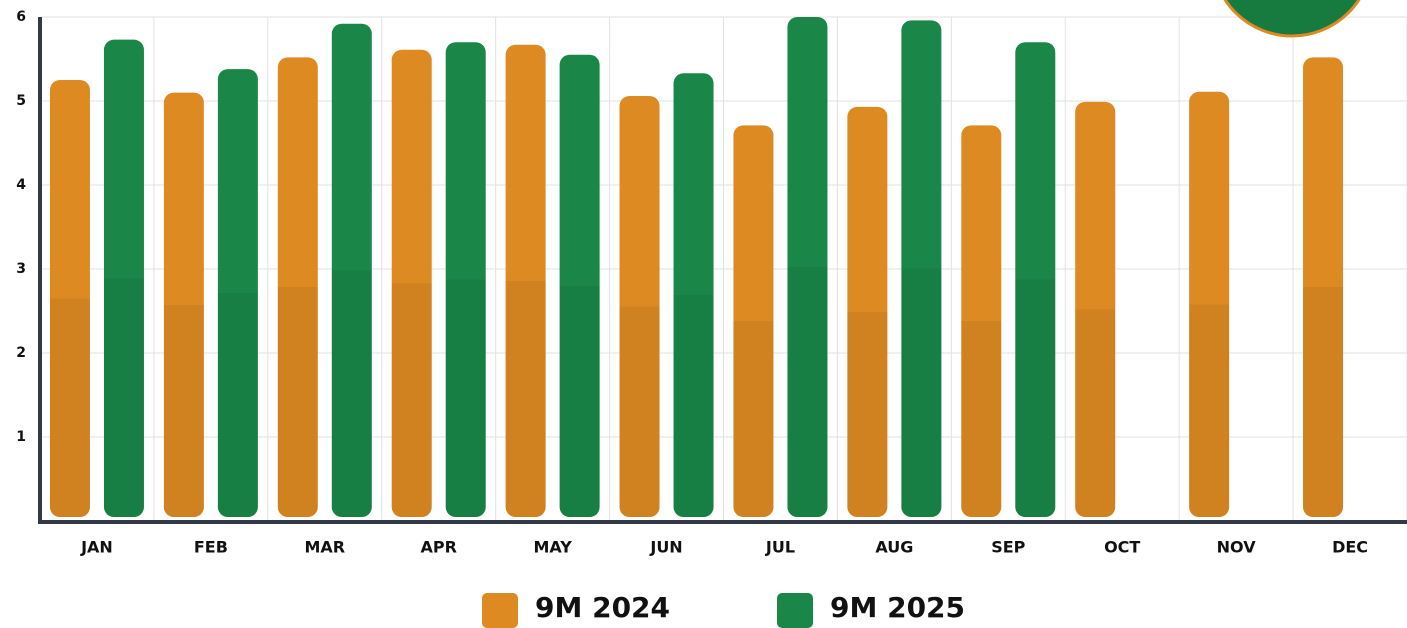 The width and height of the screenshot is (1407, 628). What do you see at coordinates (897, 607) in the screenshot?
I see `legend-label: 9M 2025` at bounding box center [897, 607].